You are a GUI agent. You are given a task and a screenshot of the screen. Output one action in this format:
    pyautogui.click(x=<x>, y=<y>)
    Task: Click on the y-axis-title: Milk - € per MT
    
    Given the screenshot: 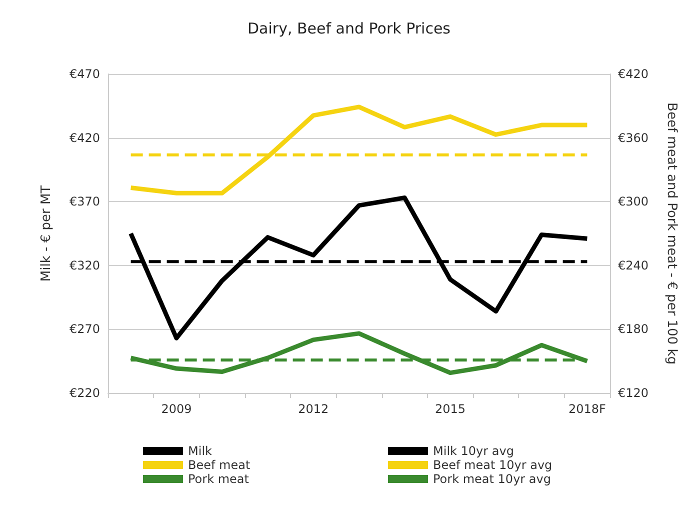 What is the action you would take?
    pyautogui.click(x=46, y=233)
    